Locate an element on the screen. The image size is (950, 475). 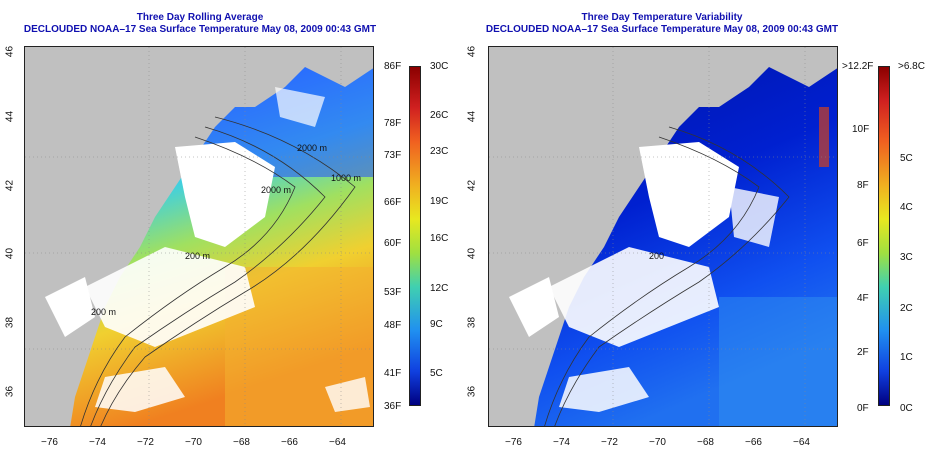
colorbar-c-label: 4C is located at coordinates (906, 207).